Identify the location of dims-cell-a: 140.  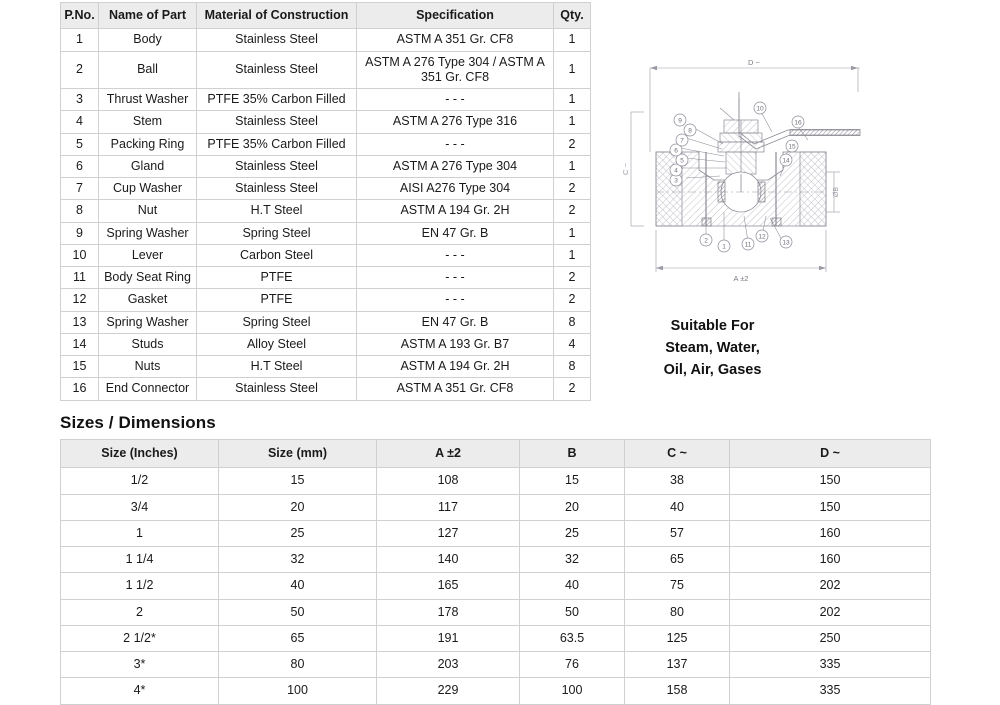
(448, 559).